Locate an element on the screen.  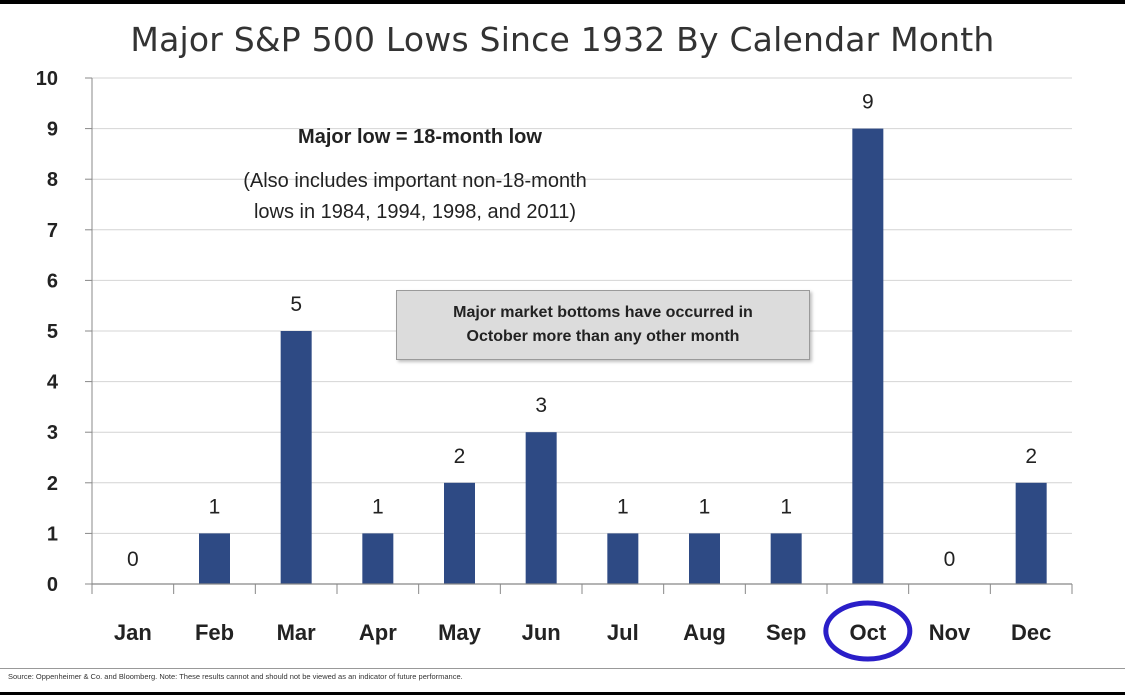
y-tick-label: 5 is located at coordinates (52, 332).